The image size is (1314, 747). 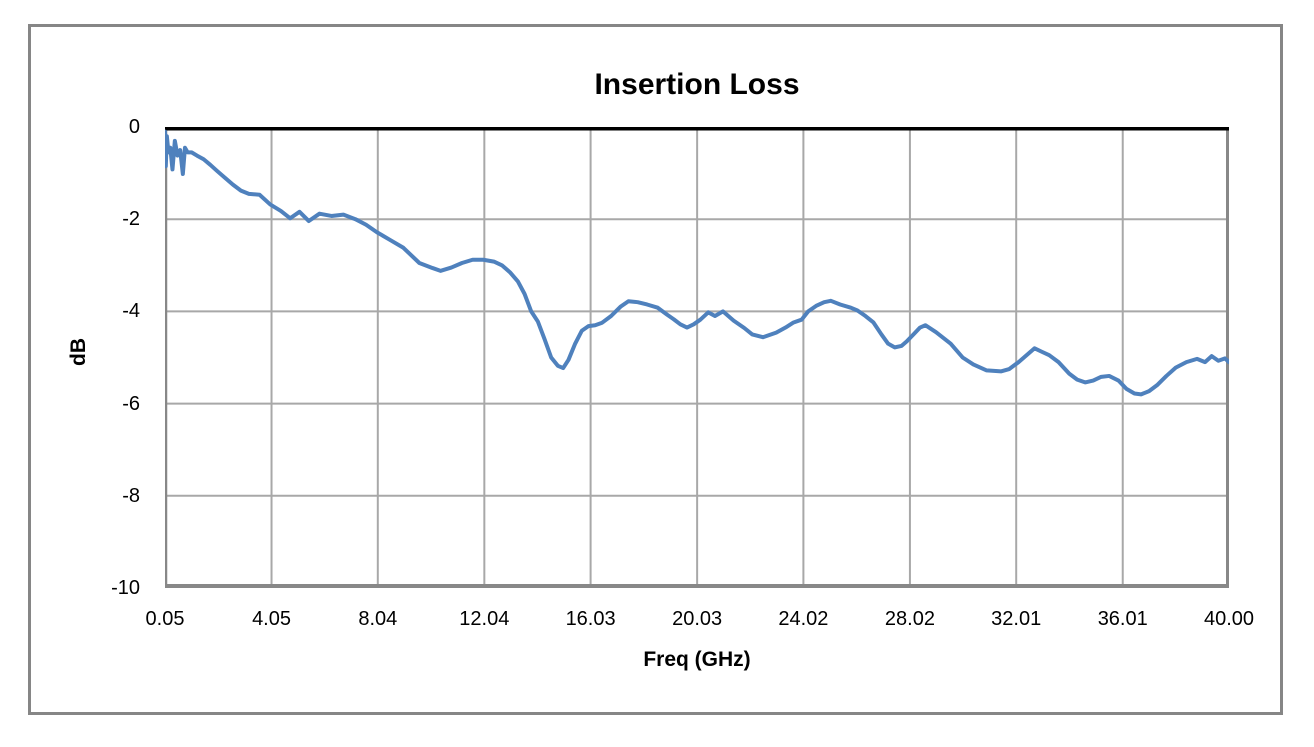 I want to click on y-tick-label: 0, so click(x=134, y=127).